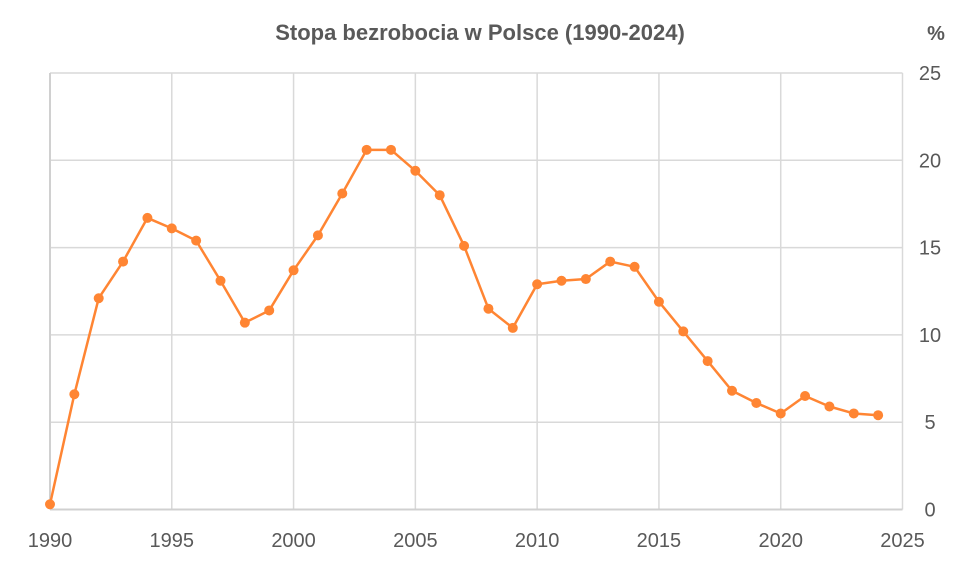 The width and height of the screenshot is (960, 571). What do you see at coordinates (415, 541) in the screenshot?
I see `x-tick-label: 2005` at bounding box center [415, 541].